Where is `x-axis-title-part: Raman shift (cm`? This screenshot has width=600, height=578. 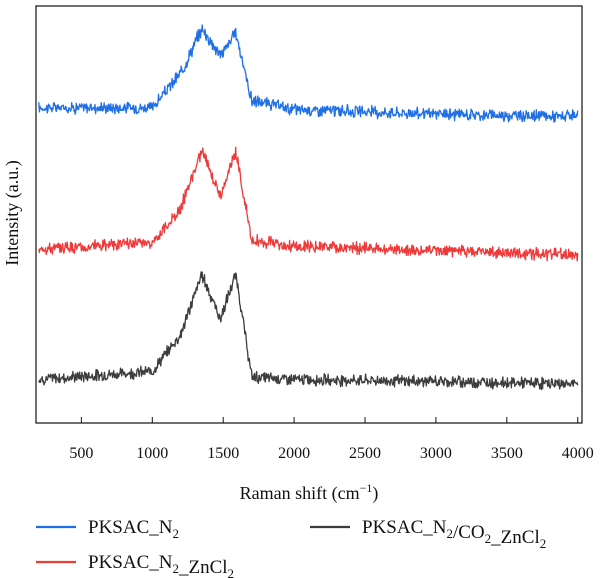
x-axis-title-part: Raman shift (cm is located at coordinates (300, 493).